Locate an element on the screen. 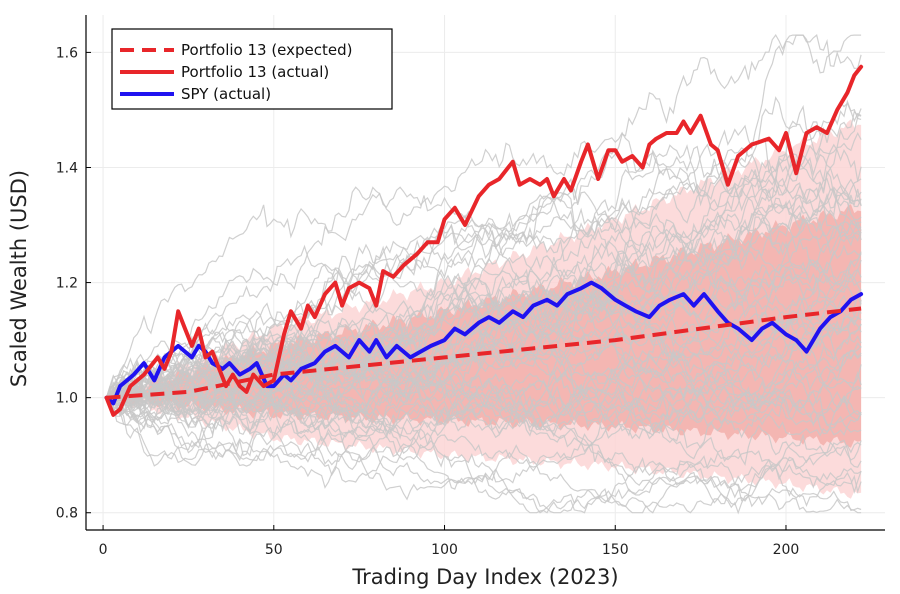 Image resolution: width=900 pixels, height=594 pixels. x-tick-label: 50 is located at coordinates (274, 550).